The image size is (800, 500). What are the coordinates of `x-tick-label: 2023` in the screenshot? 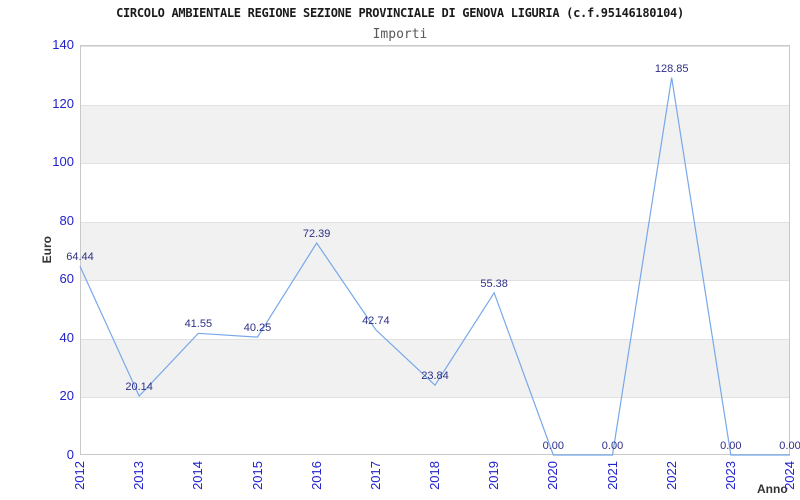 It's located at (730, 475).